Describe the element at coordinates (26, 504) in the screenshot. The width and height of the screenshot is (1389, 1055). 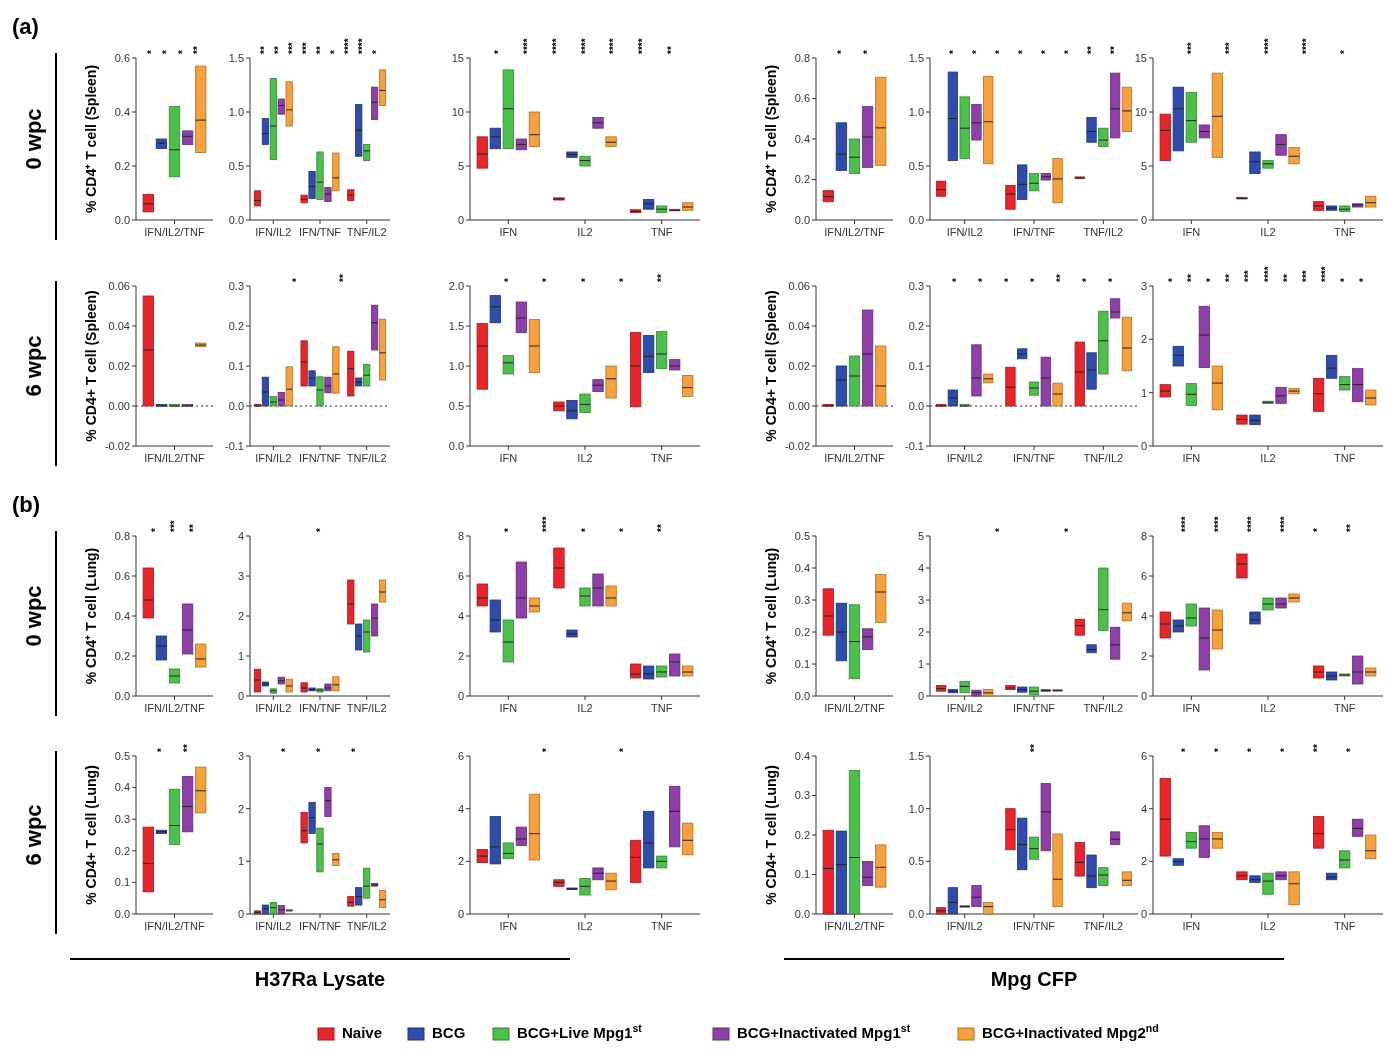
I see `chart-subtitle: (b)` at that location.